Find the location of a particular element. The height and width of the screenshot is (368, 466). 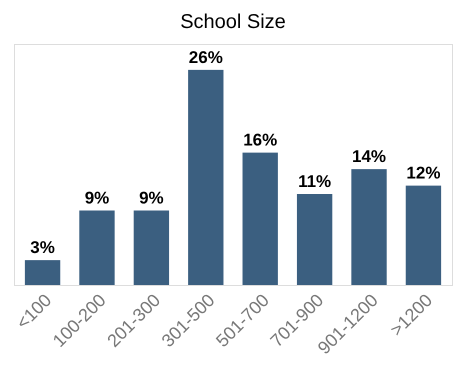

data-label: 12% is located at coordinates (423, 173).